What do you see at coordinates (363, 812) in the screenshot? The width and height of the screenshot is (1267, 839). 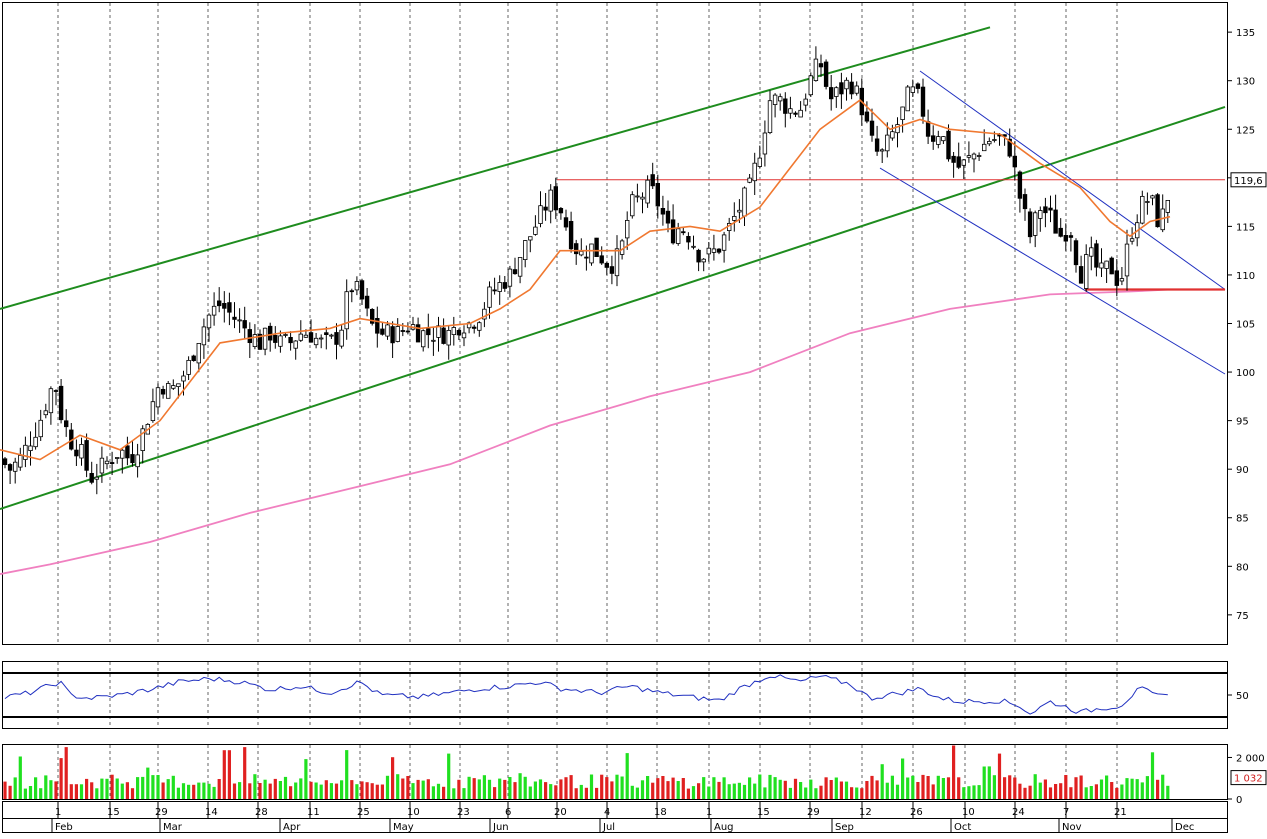 I see `day-tick-label: 25` at bounding box center [363, 812].